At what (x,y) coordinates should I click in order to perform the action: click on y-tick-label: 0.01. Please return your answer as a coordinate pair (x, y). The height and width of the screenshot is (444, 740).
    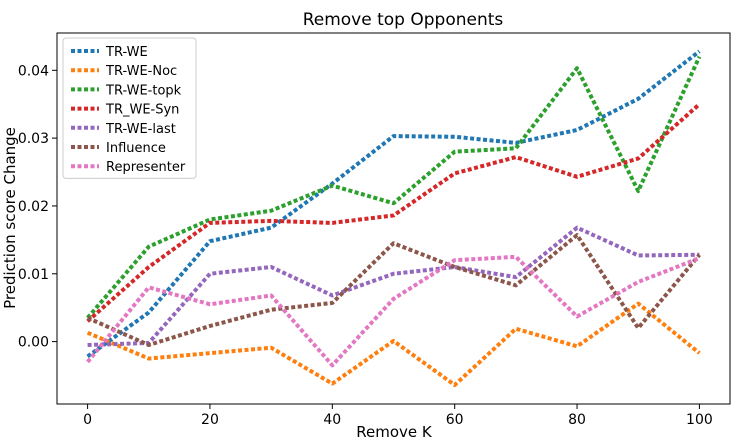
    Looking at the image, I should click on (33, 275).